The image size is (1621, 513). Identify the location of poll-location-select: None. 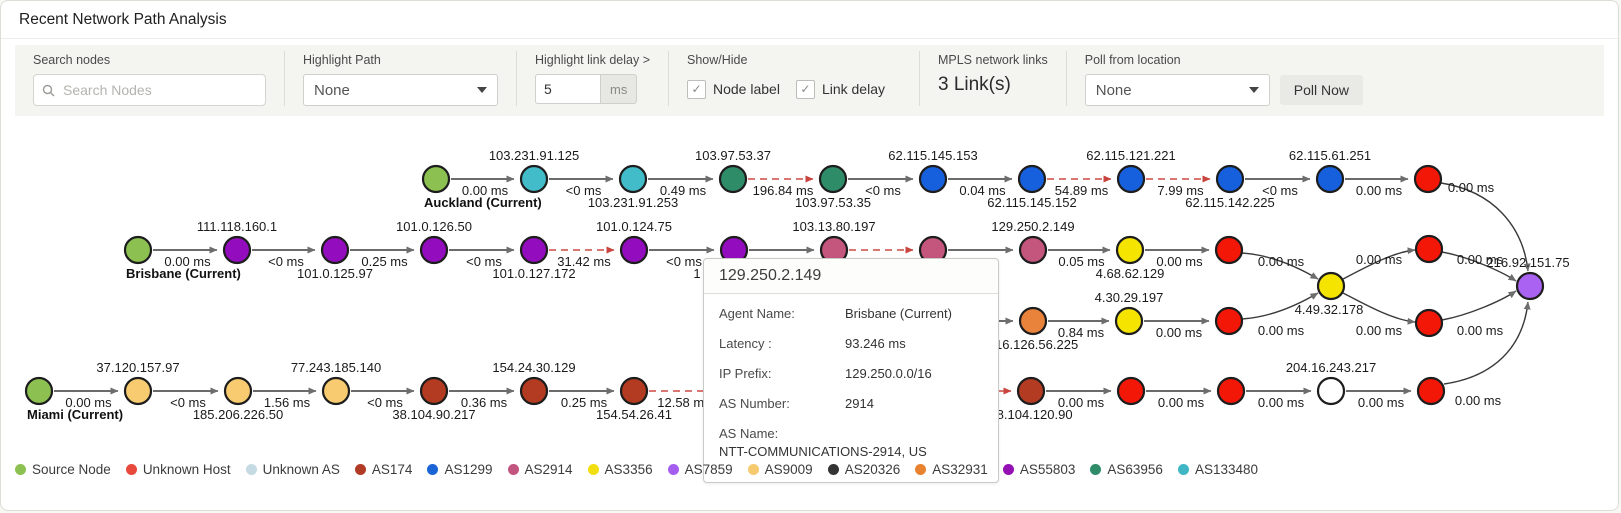
(1177, 90).